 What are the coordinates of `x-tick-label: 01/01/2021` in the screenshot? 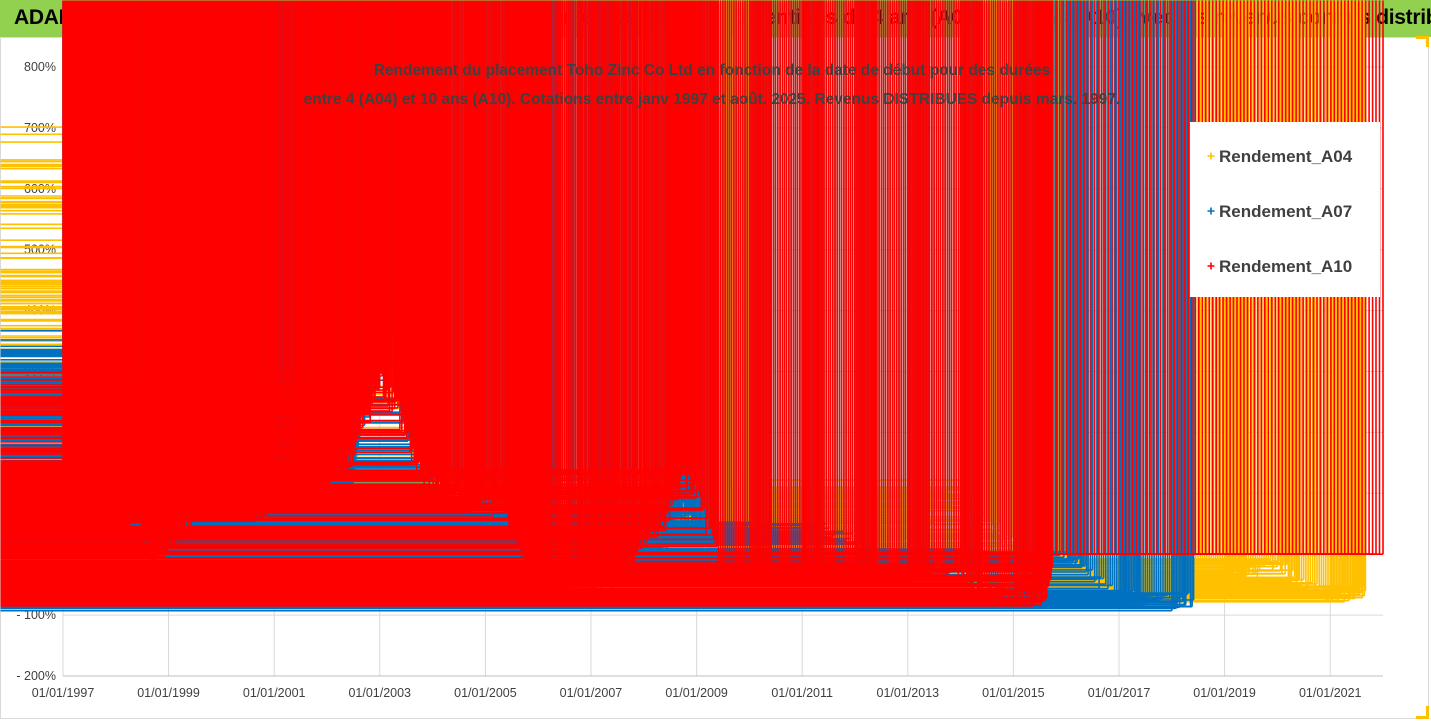 It's located at (1330, 693).